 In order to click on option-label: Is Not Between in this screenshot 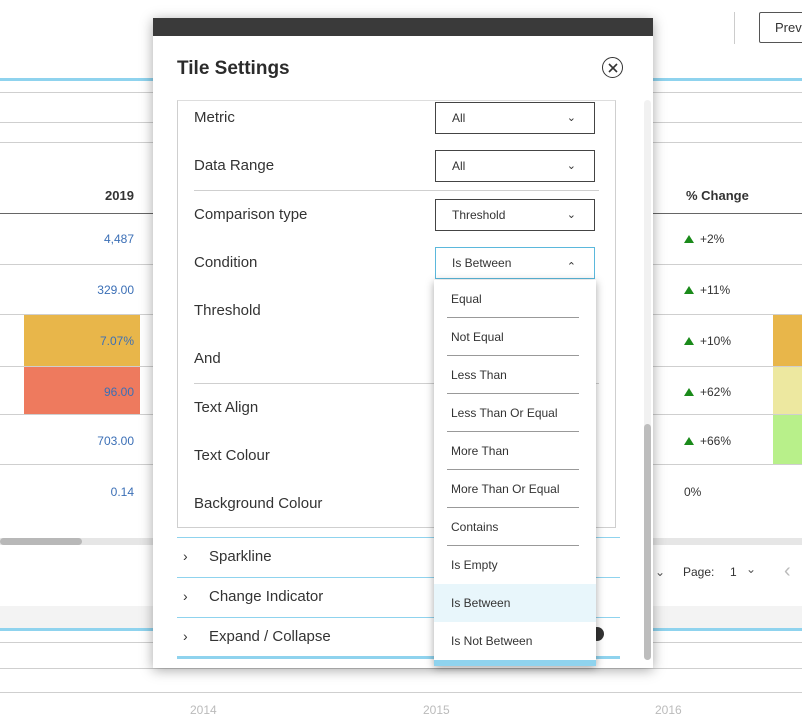, I will do `click(492, 641)`.